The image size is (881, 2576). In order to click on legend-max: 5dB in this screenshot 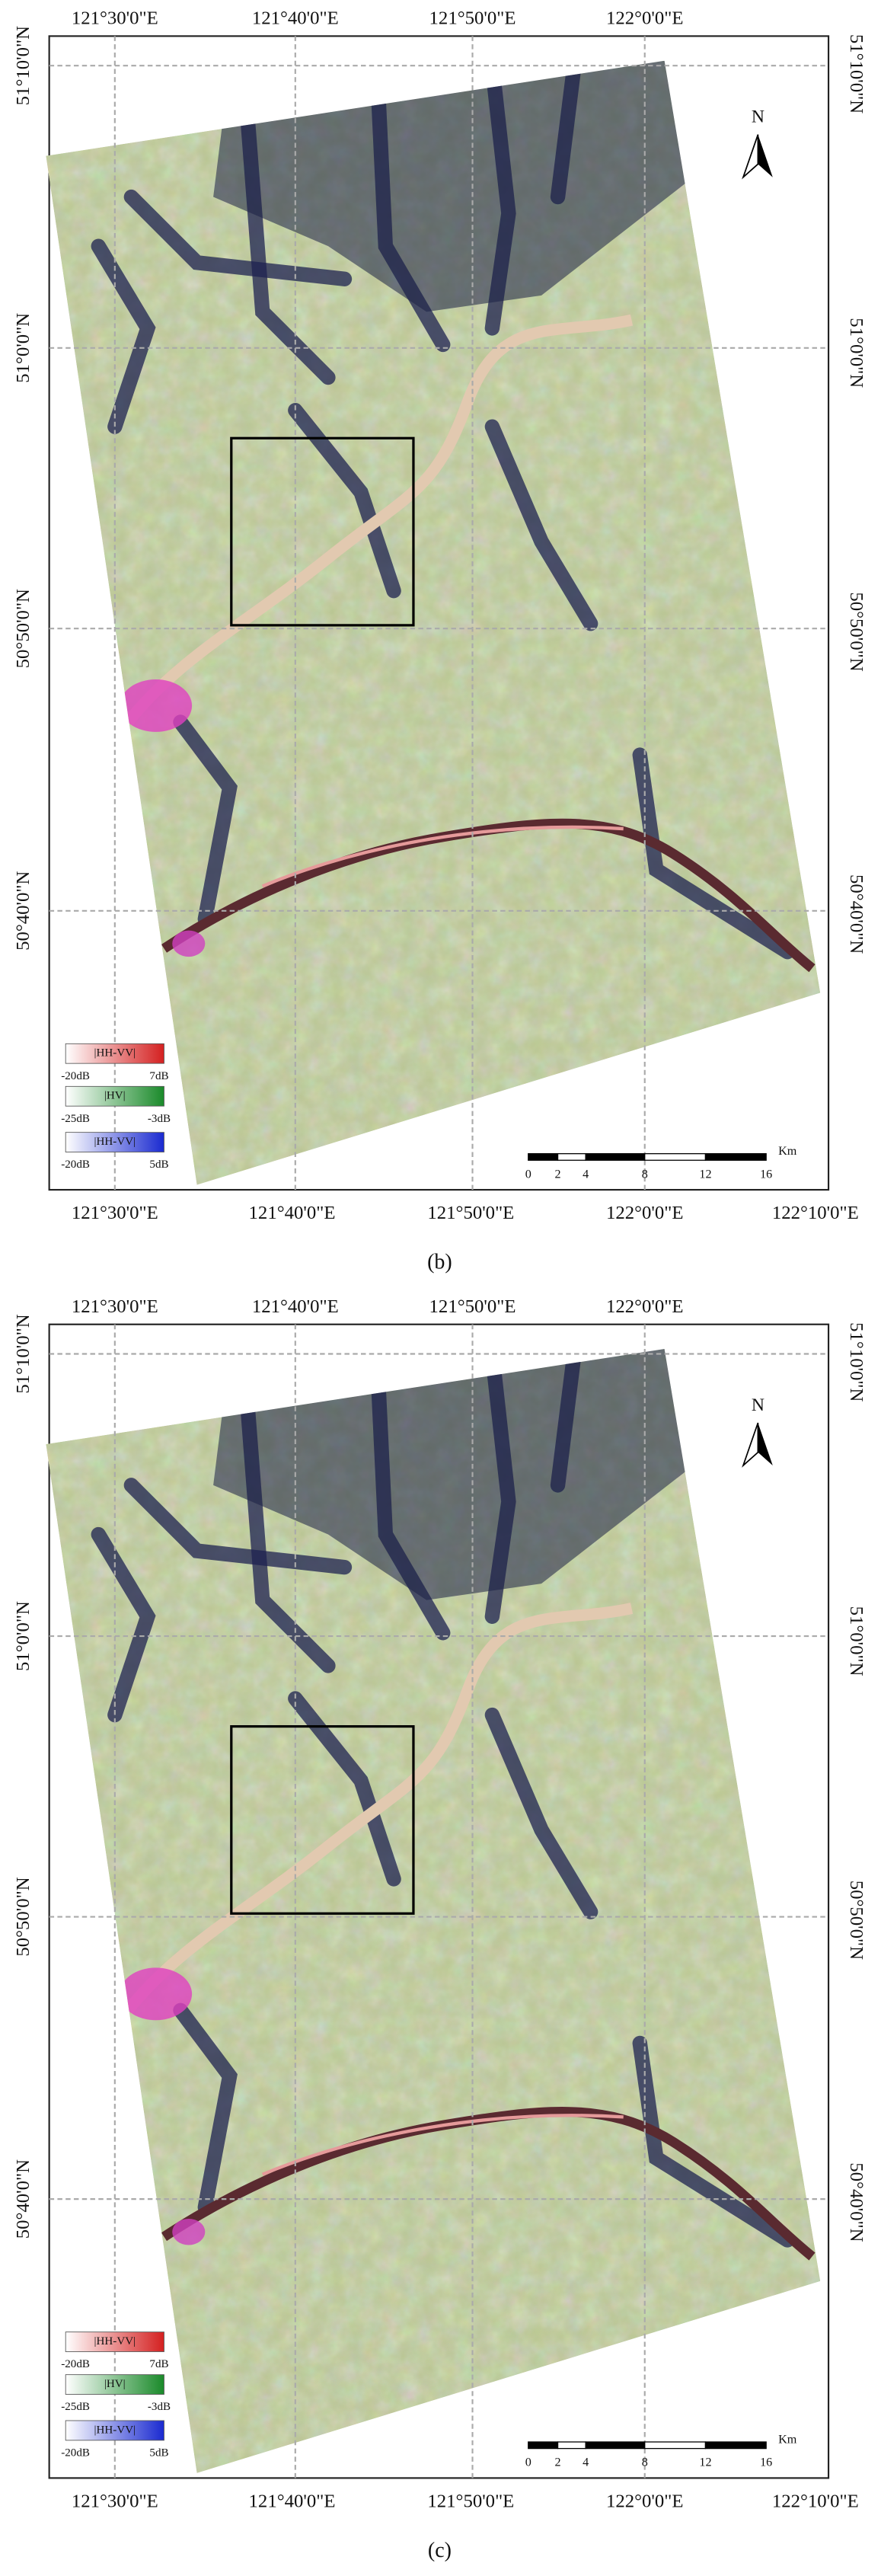, I will do `click(158, 2453)`.